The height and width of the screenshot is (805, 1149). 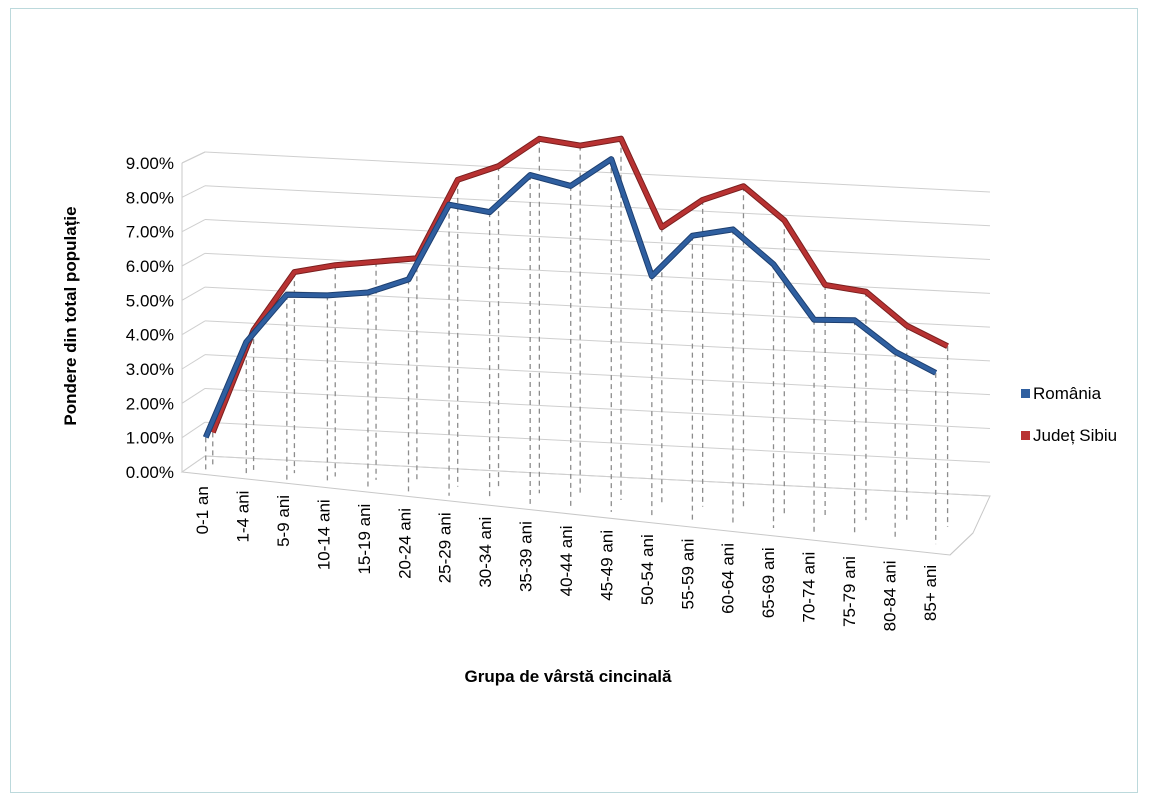 What do you see at coordinates (150, 232) in the screenshot?
I see `y-tick-label: 7.00%` at bounding box center [150, 232].